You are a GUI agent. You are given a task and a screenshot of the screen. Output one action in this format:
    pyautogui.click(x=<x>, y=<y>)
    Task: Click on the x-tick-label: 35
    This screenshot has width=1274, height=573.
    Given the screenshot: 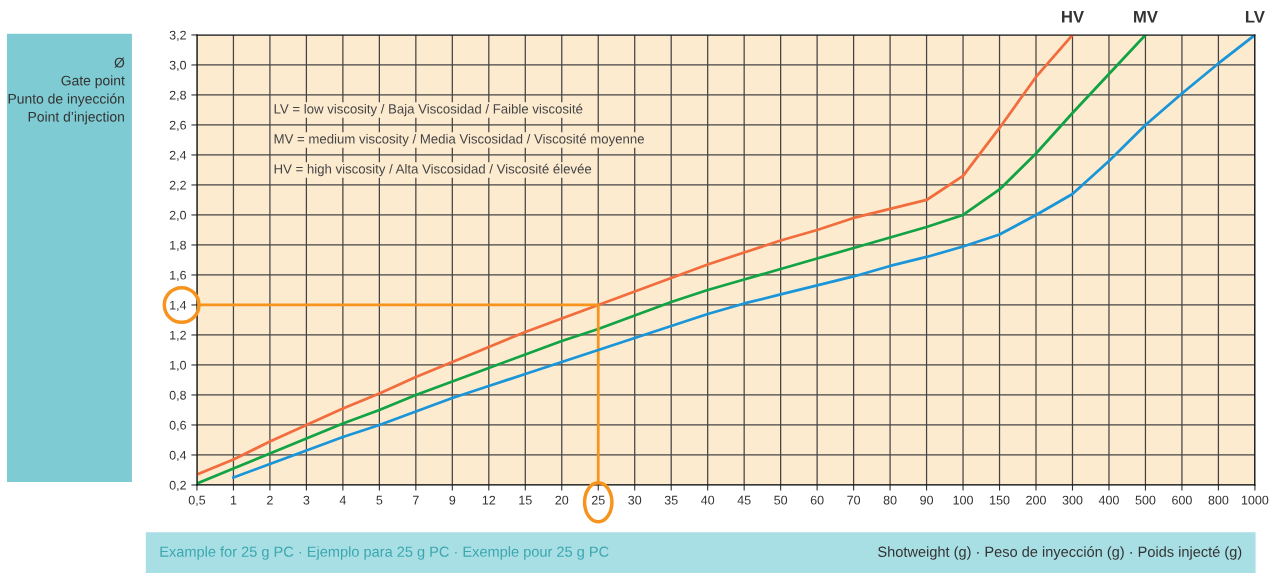 What is the action you would take?
    pyautogui.click(x=671, y=500)
    